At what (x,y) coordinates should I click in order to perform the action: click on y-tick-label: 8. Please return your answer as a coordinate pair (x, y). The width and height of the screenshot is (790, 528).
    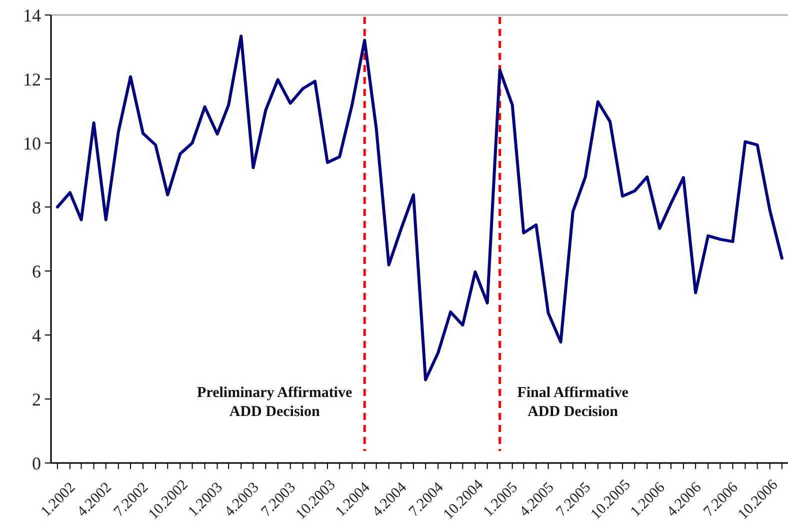
    Looking at the image, I should click on (36, 207).